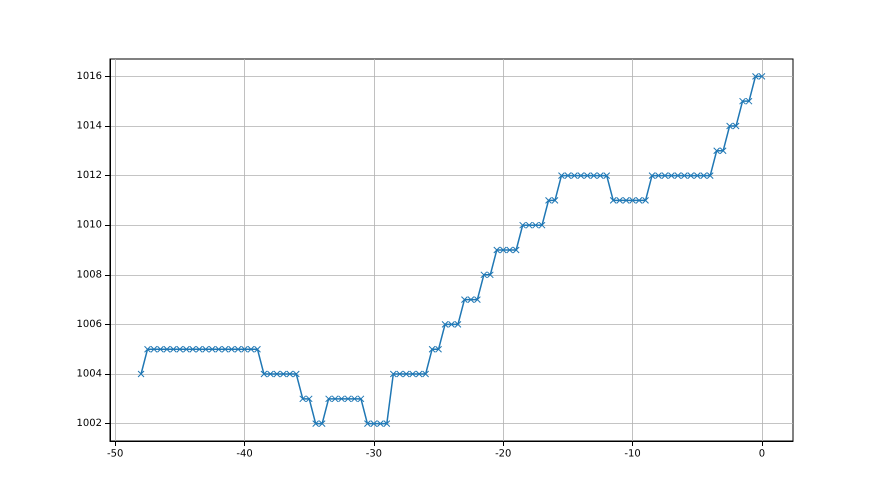 This screenshot has height=495, width=880. What do you see at coordinates (89, 324) in the screenshot?
I see `y-tick-label: 1006` at bounding box center [89, 324].